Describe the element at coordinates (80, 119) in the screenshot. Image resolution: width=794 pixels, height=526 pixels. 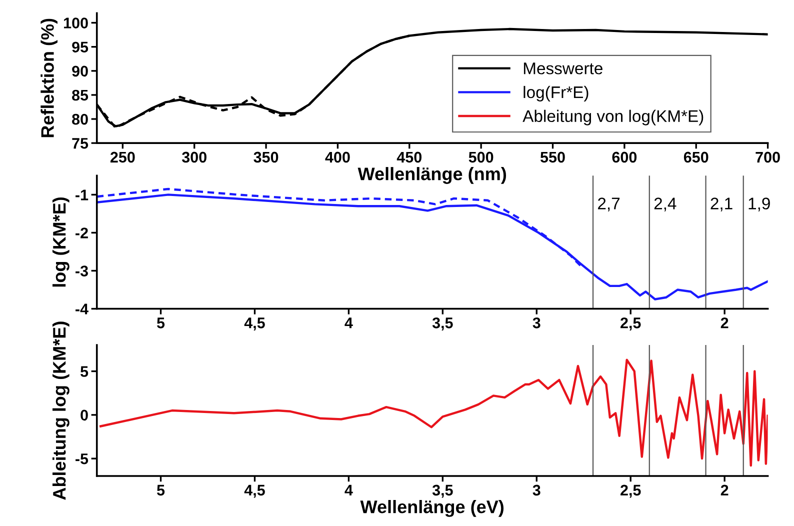
I see `y-tick-label: 80` at that location.